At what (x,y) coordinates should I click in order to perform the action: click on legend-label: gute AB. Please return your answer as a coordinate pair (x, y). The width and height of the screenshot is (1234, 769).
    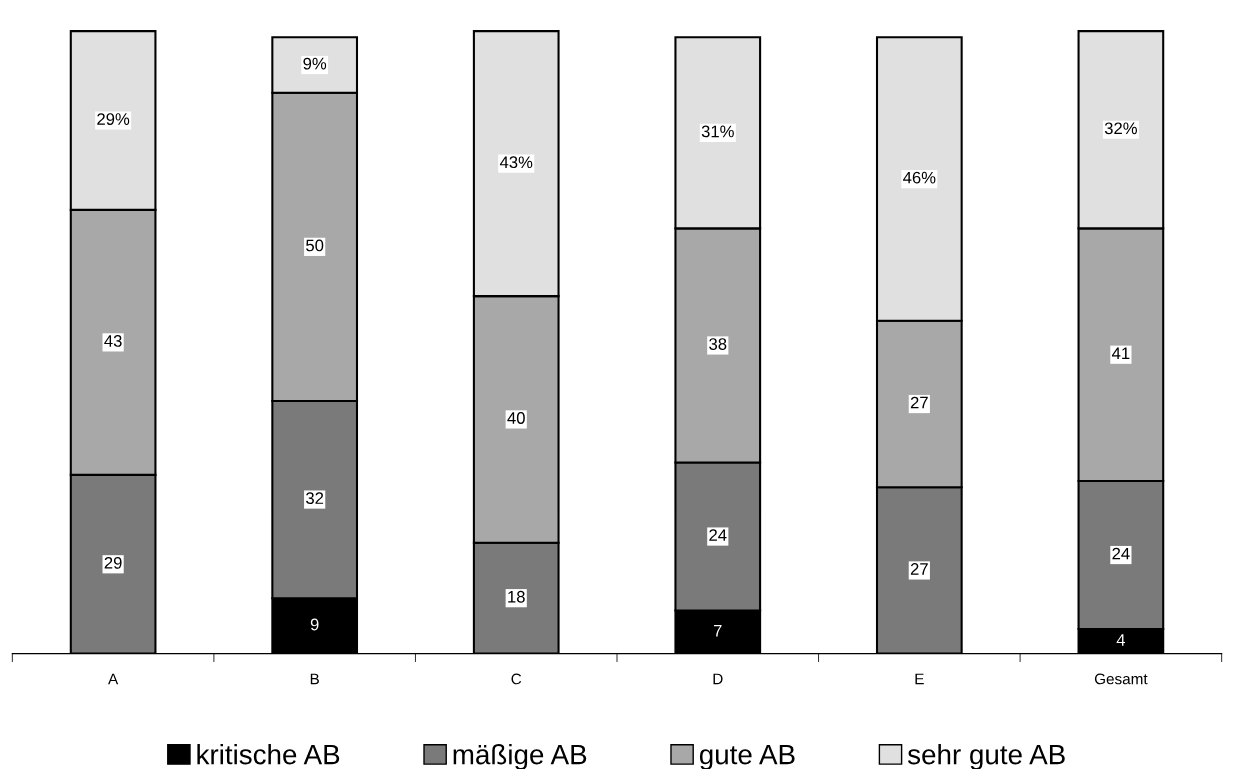
    Looking at the image, I should click on (747, 757).